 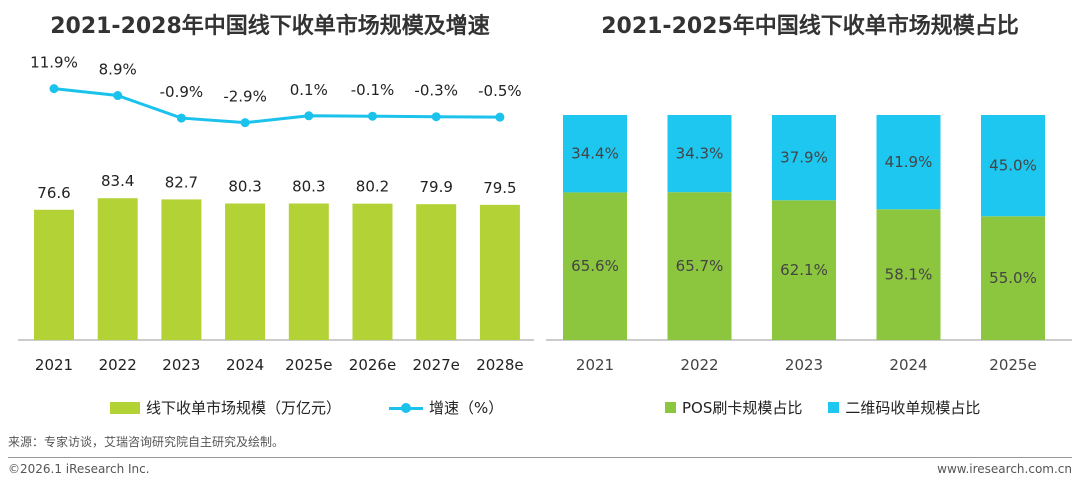 I want to click on legend-label-pos: POS刷卡规模占比, so click(x=742, y=408).